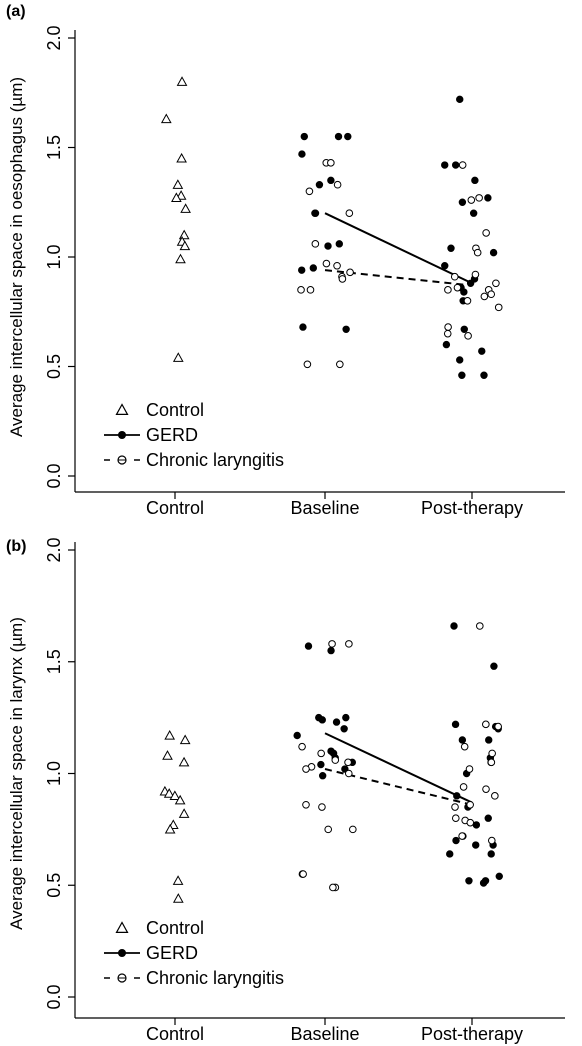 The width and height of the screenshot is (582, 1046). I want to click on mean-line-gerd, so click(398, 248).